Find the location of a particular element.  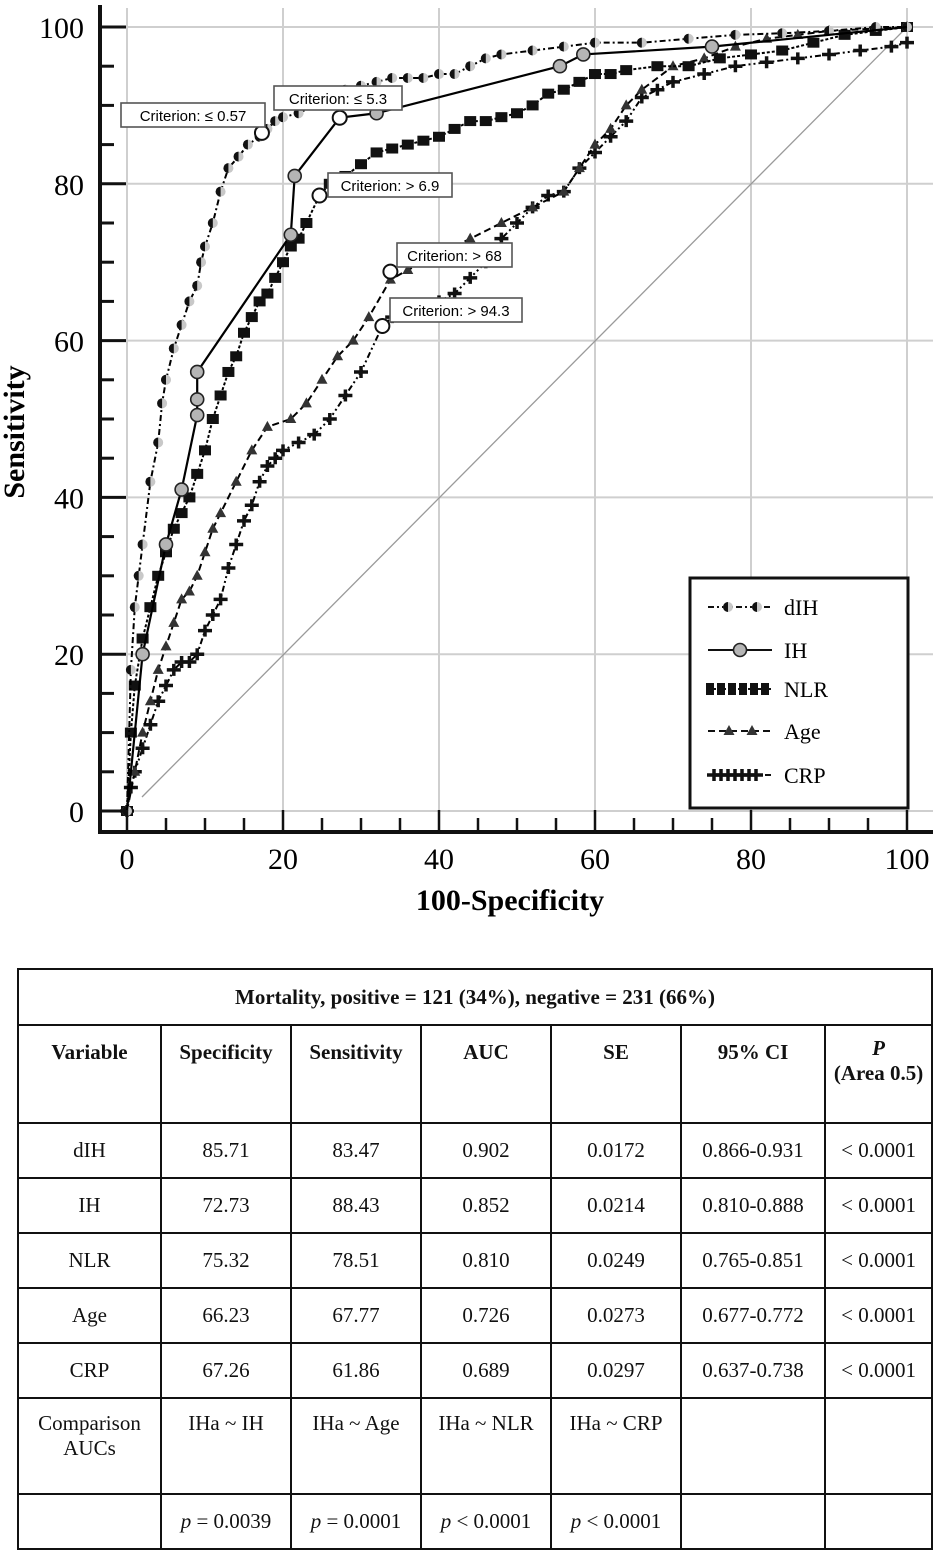

comparison-label-line2: AUCs is located at coordinates (89, 1448).